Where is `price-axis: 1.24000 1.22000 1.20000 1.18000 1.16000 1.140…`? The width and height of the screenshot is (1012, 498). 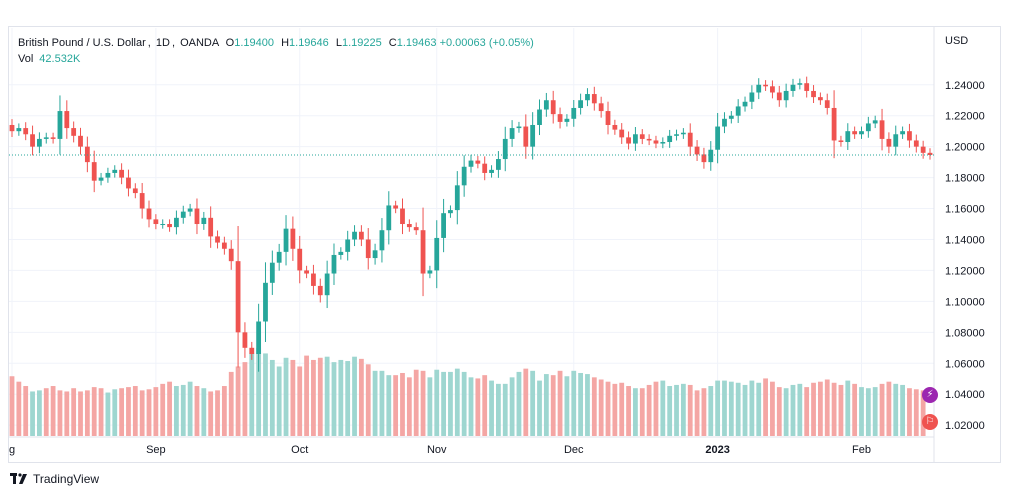 price-axis: 1.24000 1.22000 1.20000 1.18000 1.16000 1.140… is located at coordinates (965, 256).